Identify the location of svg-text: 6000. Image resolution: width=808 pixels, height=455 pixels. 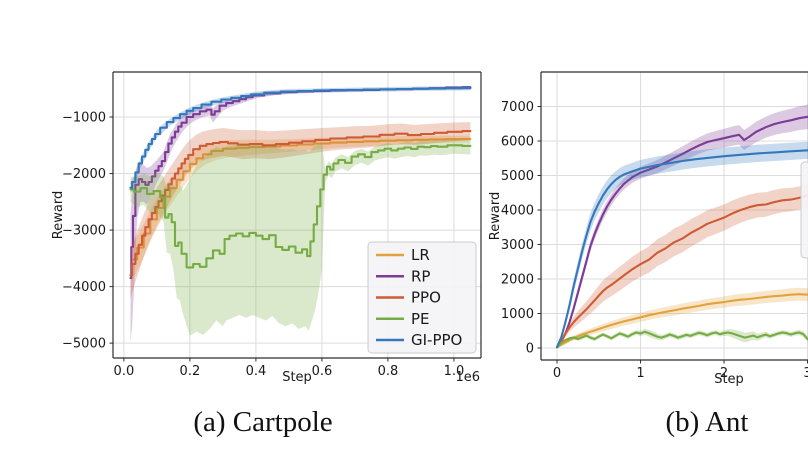
(517, 141).